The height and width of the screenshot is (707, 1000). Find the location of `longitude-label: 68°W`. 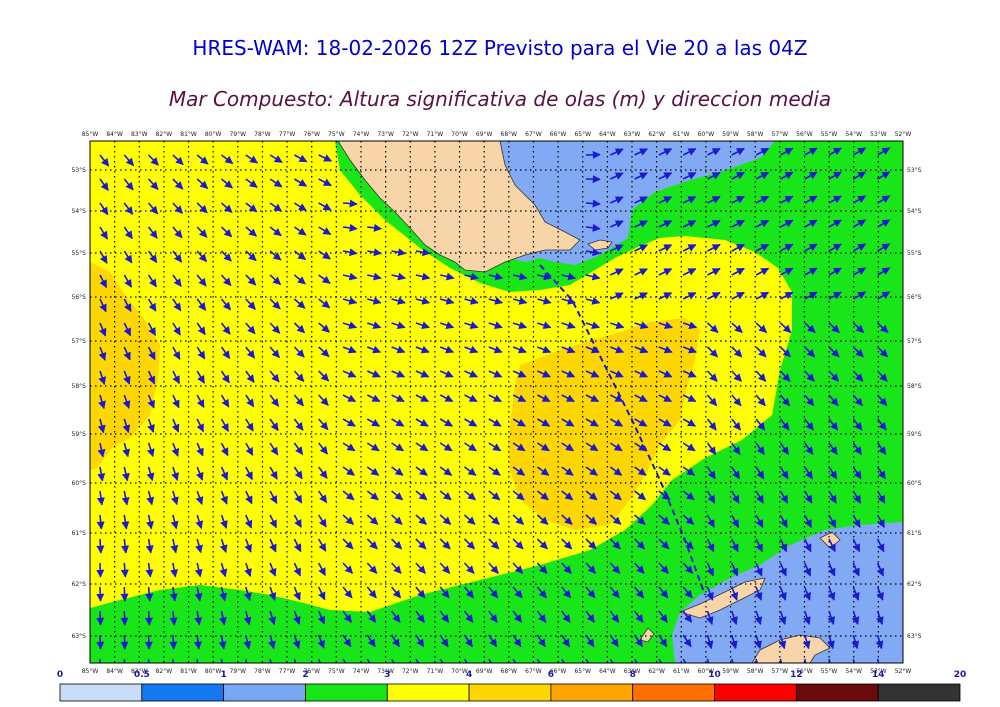

longitude-label: 68°W is located at coordinates (509, 134).